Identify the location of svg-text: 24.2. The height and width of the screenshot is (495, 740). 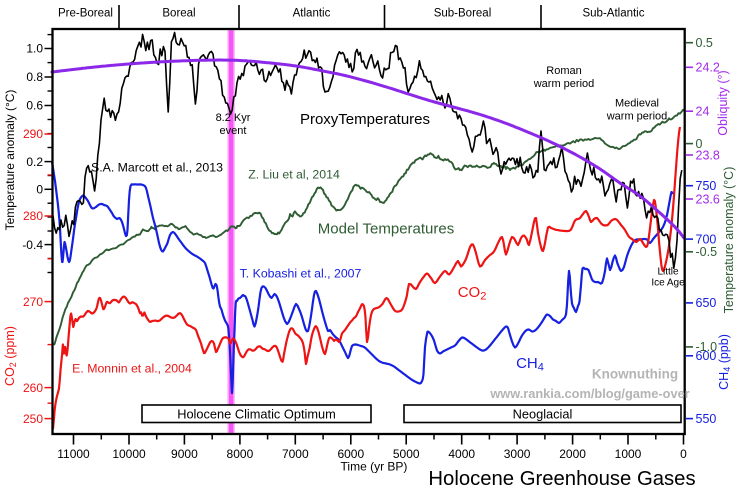
(708, 68).